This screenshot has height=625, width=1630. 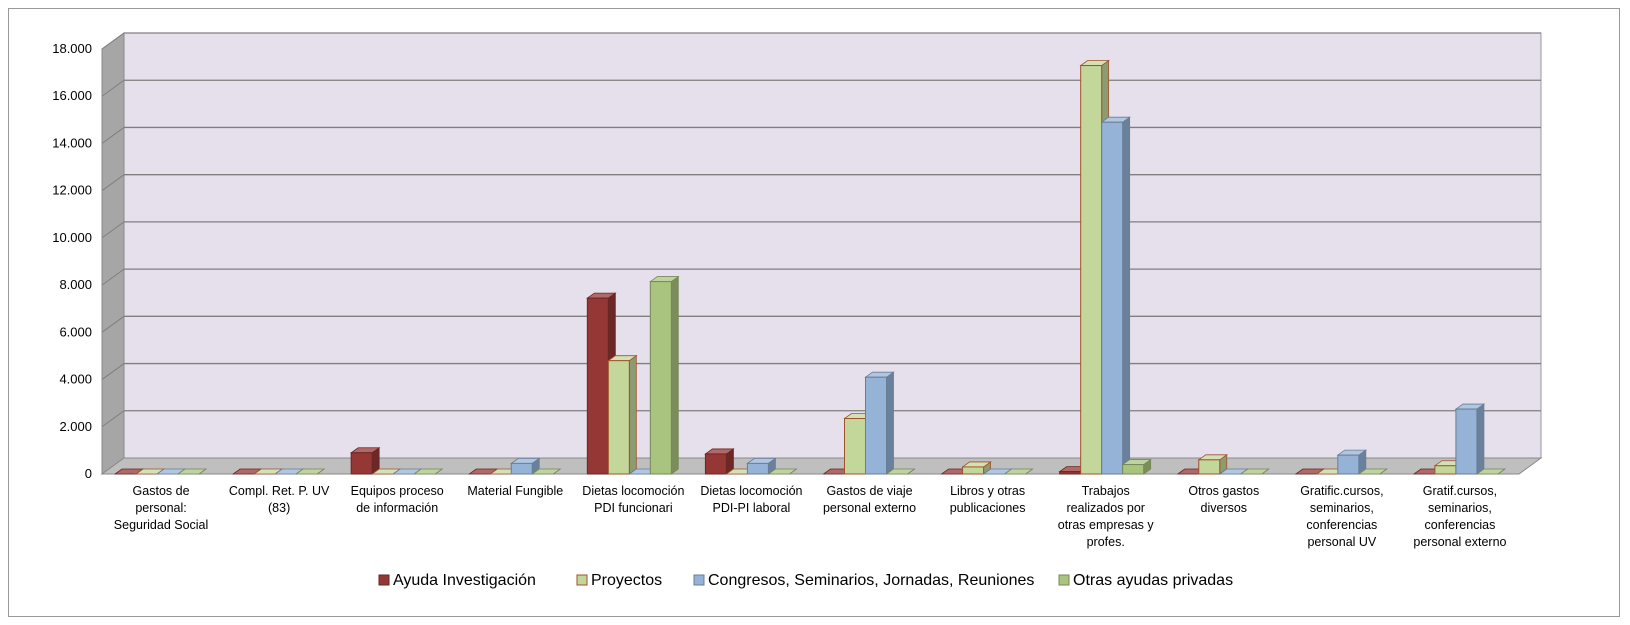 I want to click on x-tick-label: Compl. Ret. P. UV(83), so click(x=279, y=499).